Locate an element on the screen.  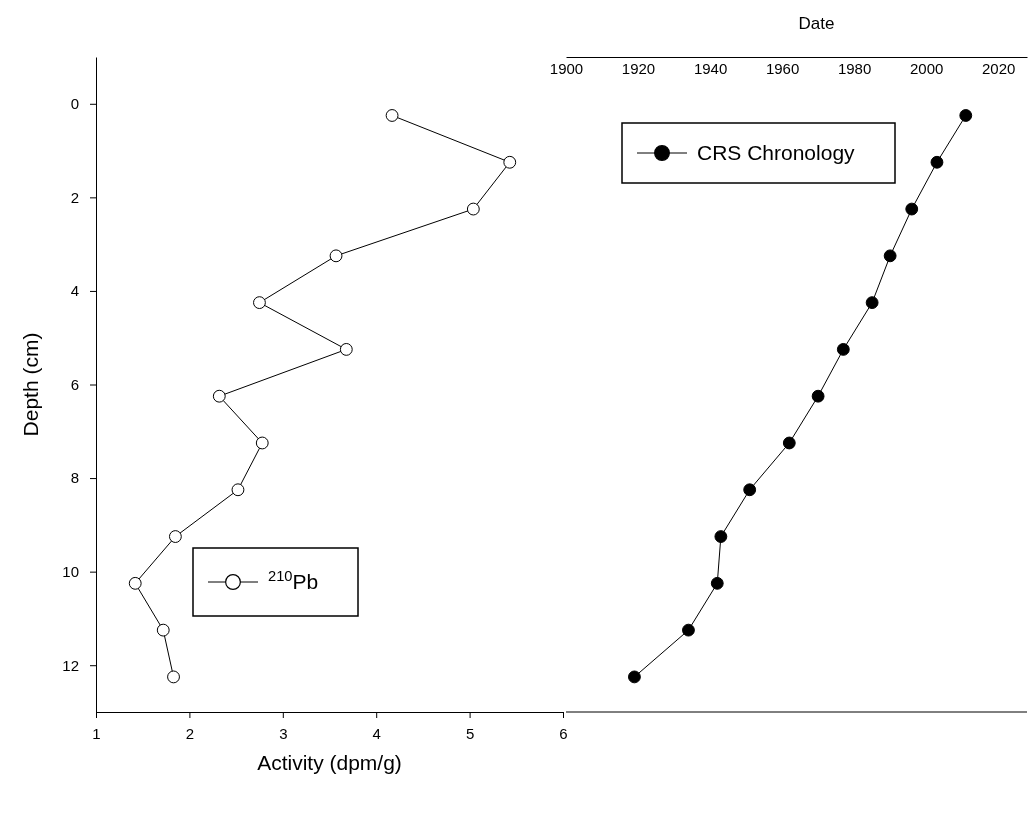
x-tick-label: 4 is located at coordinates (376, 733).